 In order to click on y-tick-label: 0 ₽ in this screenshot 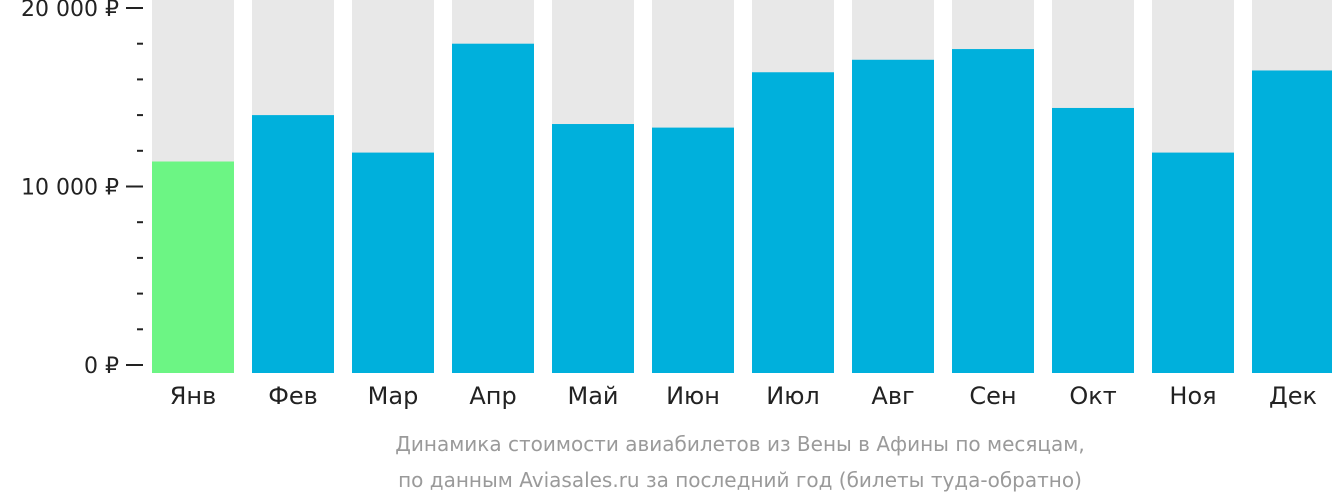, I will do `click(101, 366)`.